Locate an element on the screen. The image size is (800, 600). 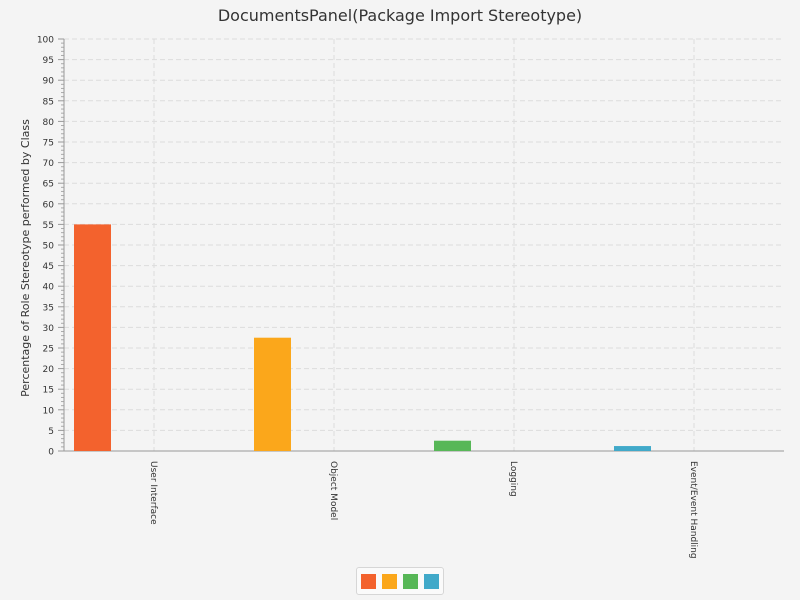
y-tick-label: 90 is located at coordinates (49, 82).